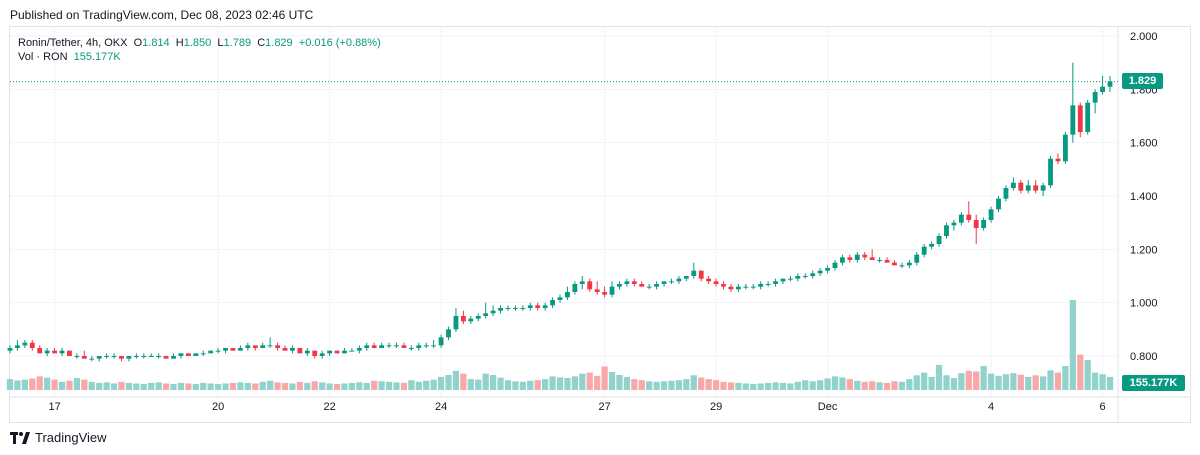  I want to click on legend-close: 1.829, so click(279, 43).